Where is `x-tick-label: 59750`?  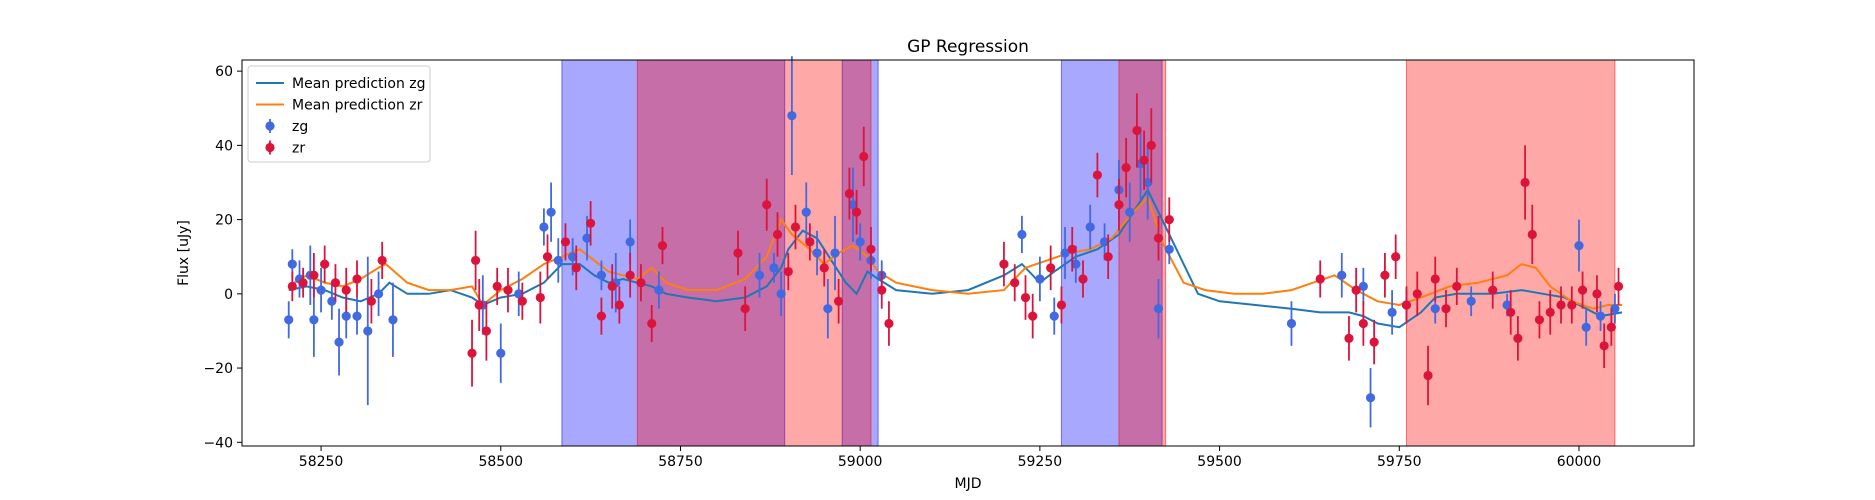 x-tick-label: 59750 is located at coordinates (1399, 462).